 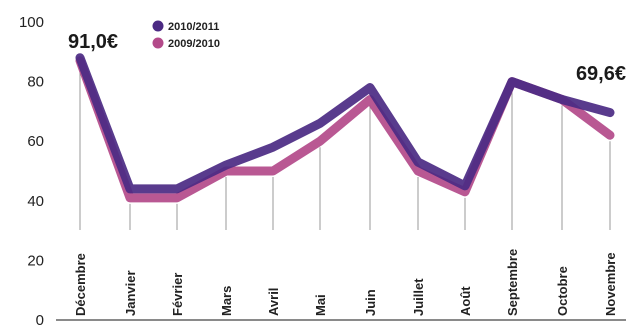 What do you see at coordinates (562, 291) in the screenshot?
I see `x-tick-label: Octobre` at bounding box center [562, 291].